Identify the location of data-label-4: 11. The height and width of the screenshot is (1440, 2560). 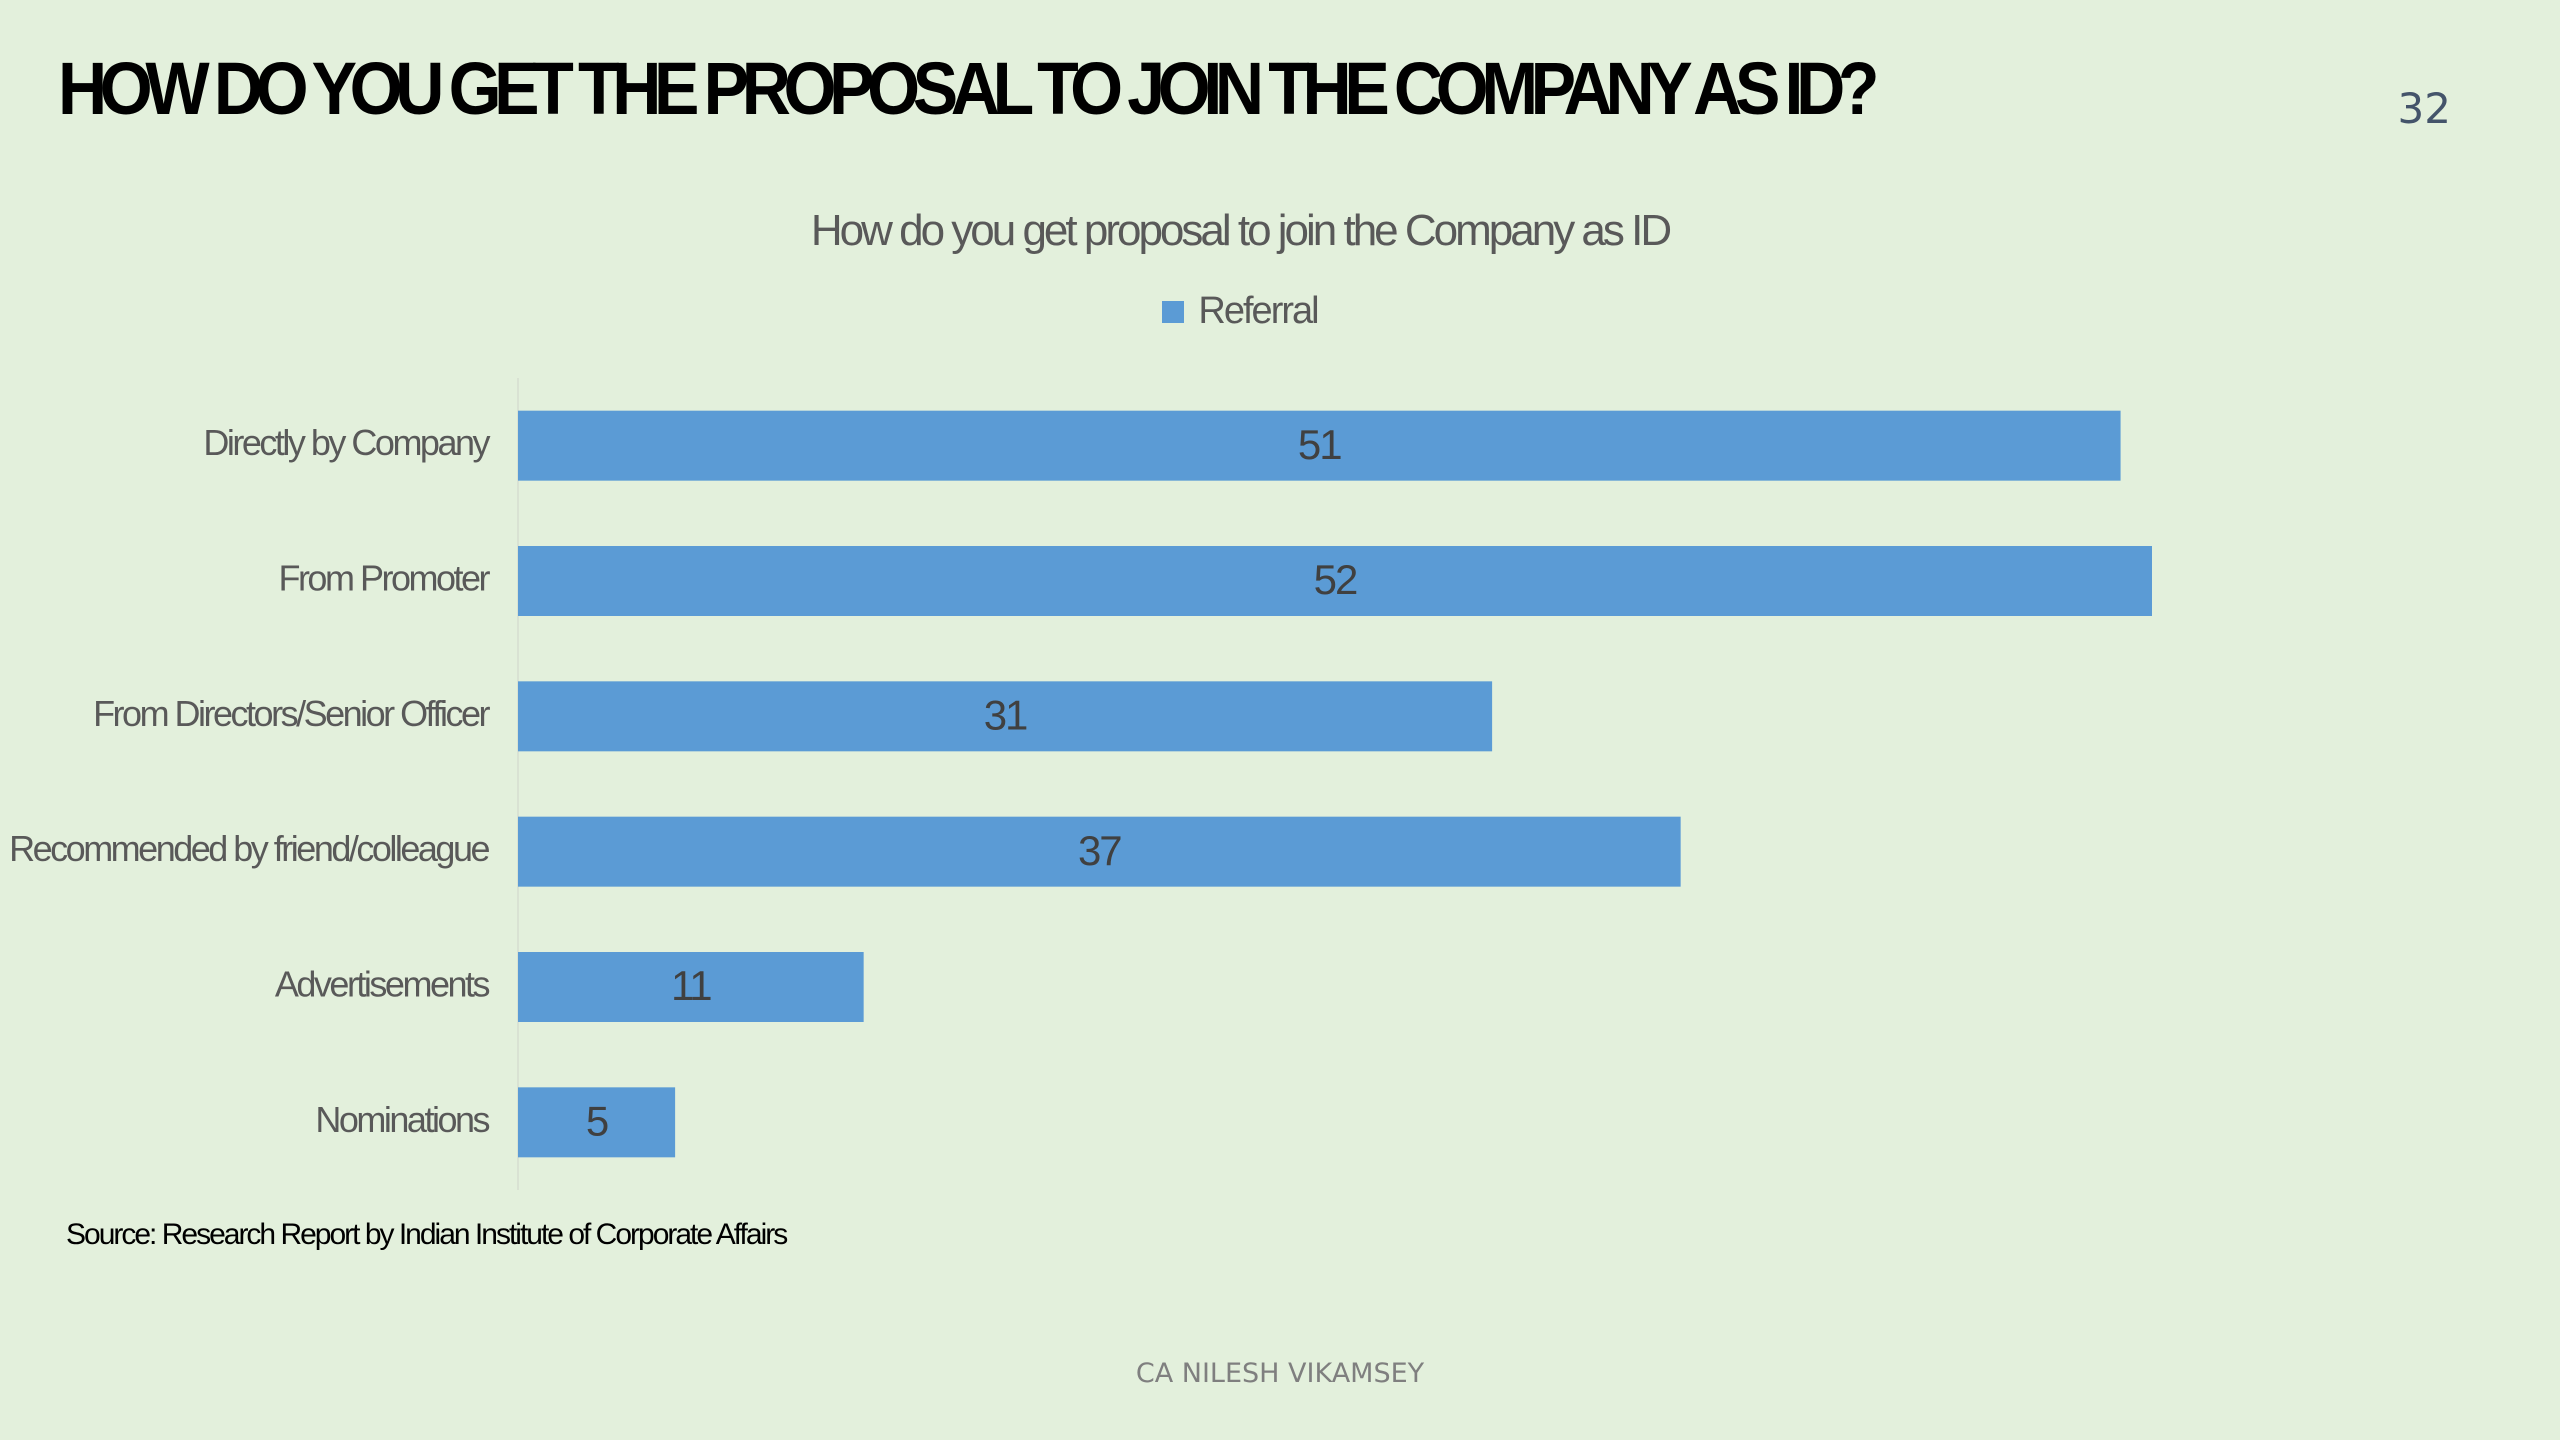
(691, 985).